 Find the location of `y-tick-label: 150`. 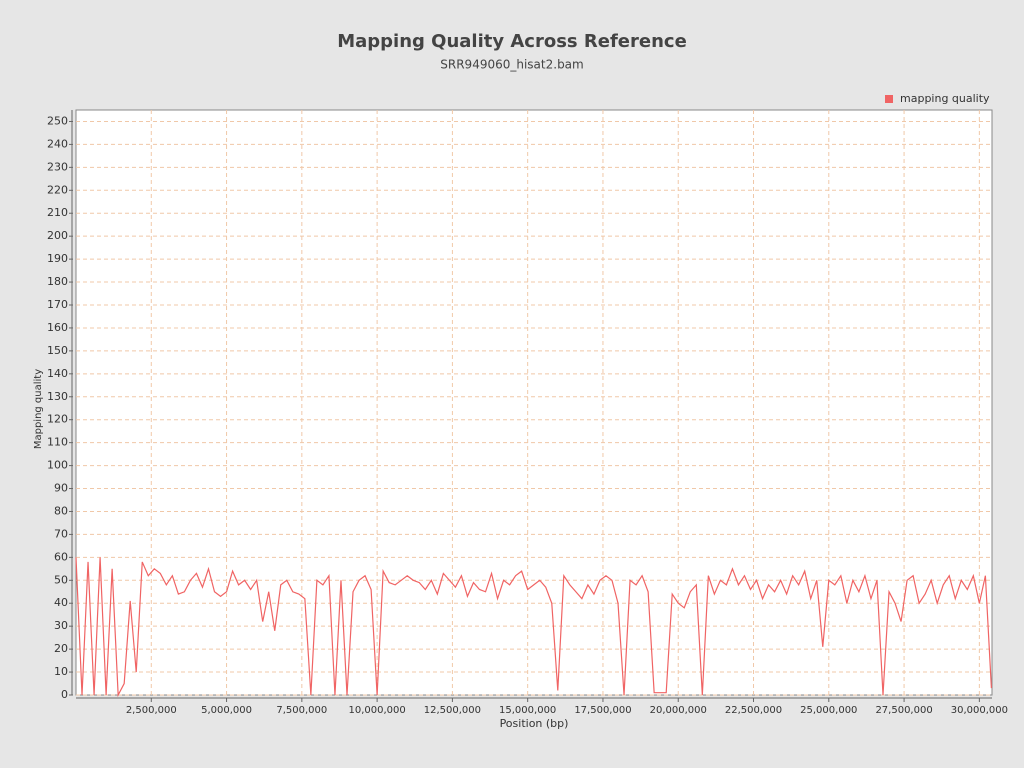

y-tick-label: 150 is located at coordinates (57, 350).